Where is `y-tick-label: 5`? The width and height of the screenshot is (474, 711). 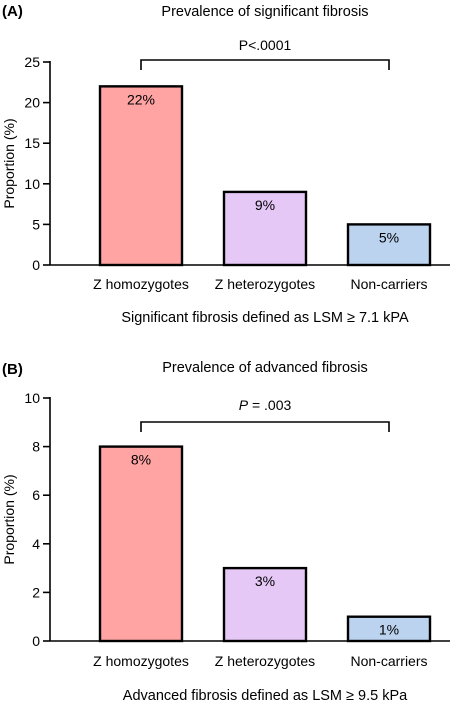 y-tick-label: 5 is located at coordinates (36, 224).